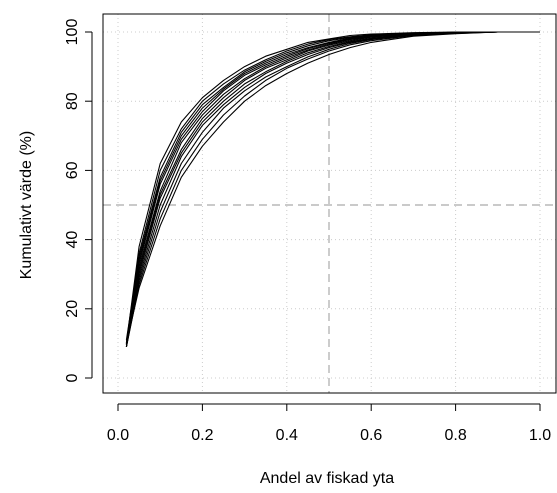 The image size is (557, 493). What do you see at coordinates (72, 309) in the screenshot?
I see `y-tick-label: 20` at bounding box center [72, 309].